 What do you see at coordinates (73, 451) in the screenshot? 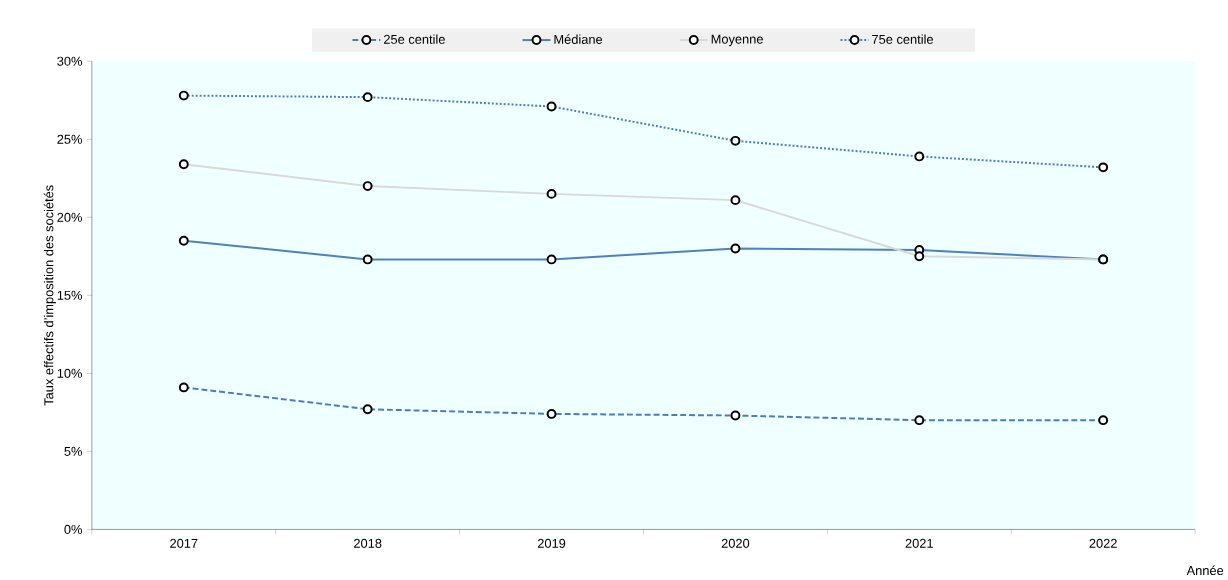
I see `y-tick-label: 5%` at bounding box center [73, 451].